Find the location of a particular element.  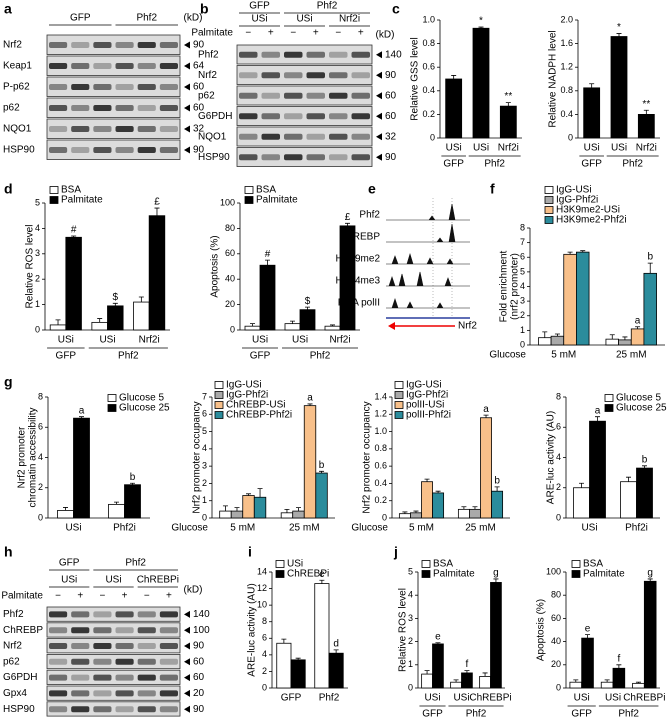

y-tick-label: 2 is located at coordinates (522, 315).